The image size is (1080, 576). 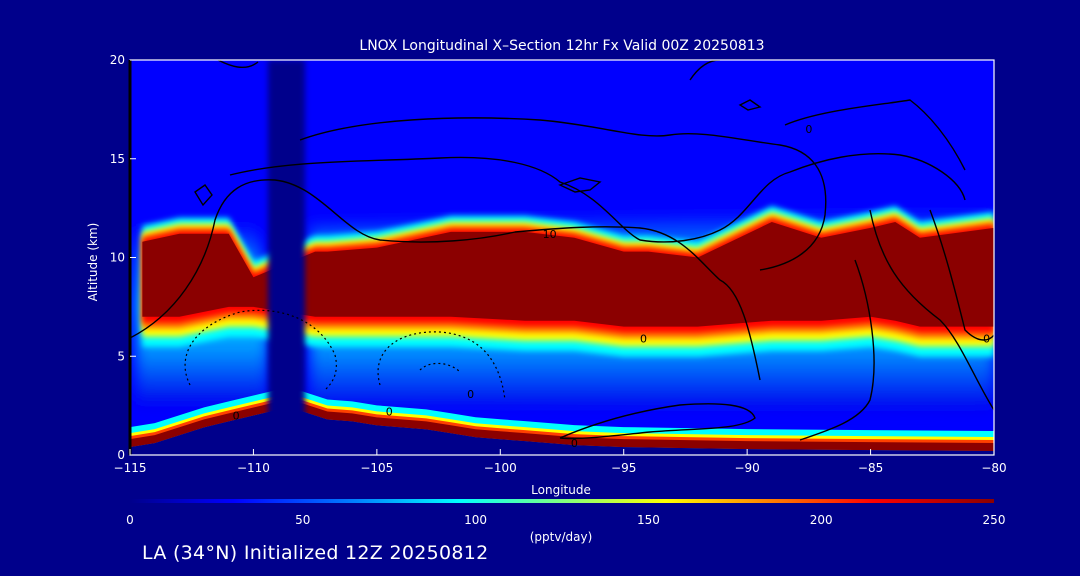 I want to click on x-tick-label: −90, so click(x=746, y=468).